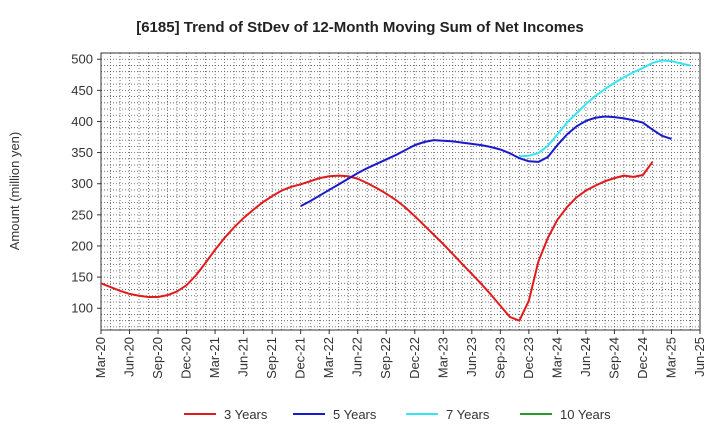 The image size is (720, 440). What do you see at coordinates (82, 308) in the screenshot?
I see `y-tick-label: 100` at bounding box center [82, 308].